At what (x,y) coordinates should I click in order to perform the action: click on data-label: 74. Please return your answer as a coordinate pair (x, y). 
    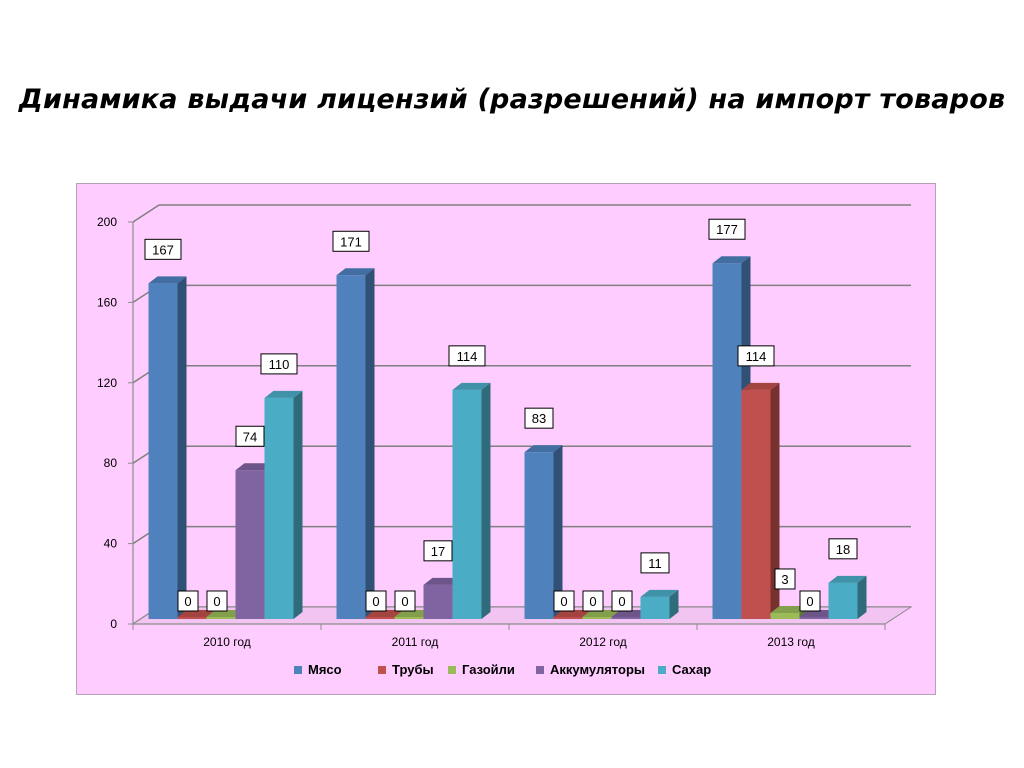
    Looking at the image, I should click on (250, 436).